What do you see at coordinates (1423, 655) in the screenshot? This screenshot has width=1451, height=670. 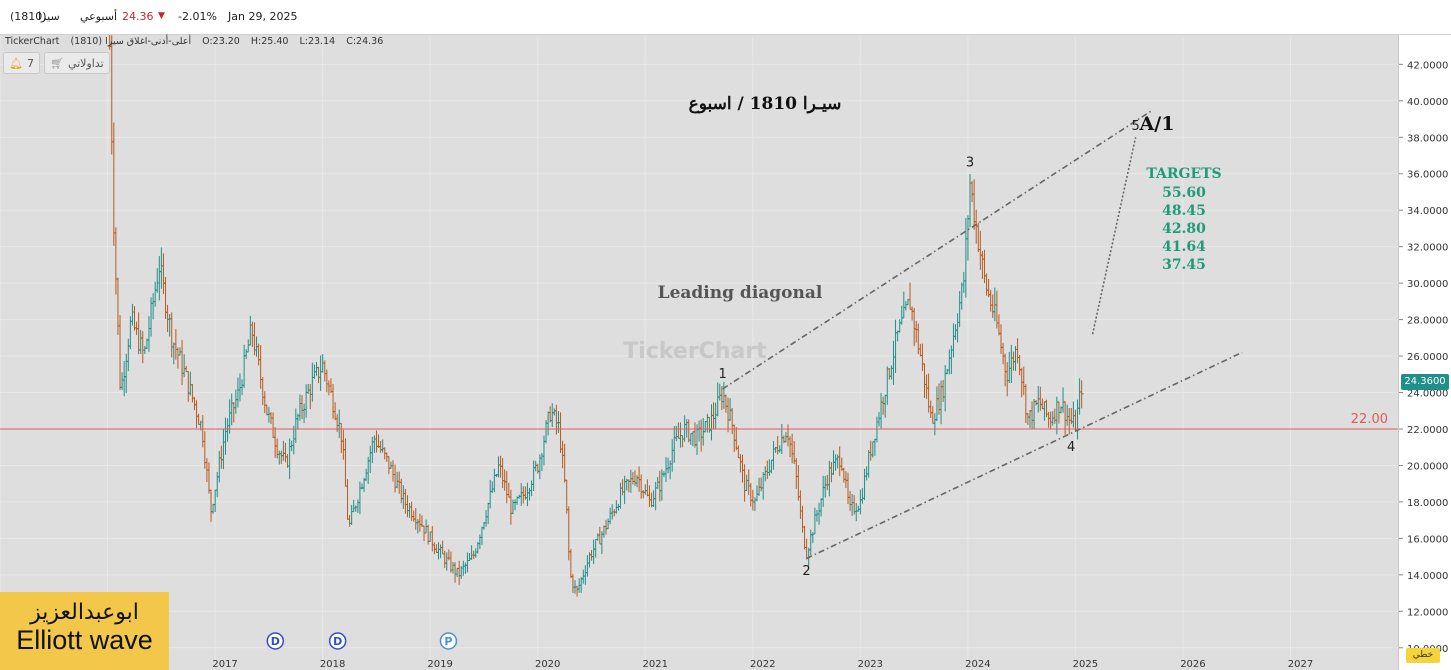 I see `chart-type-button: خطي` at bounding box center [1423, 655].